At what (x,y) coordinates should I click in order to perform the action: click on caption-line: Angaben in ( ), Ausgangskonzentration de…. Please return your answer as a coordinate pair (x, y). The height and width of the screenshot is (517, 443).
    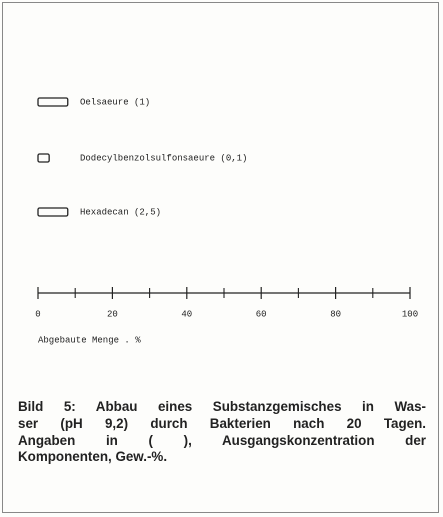
    Looking at the image, I should click on (222, 440).